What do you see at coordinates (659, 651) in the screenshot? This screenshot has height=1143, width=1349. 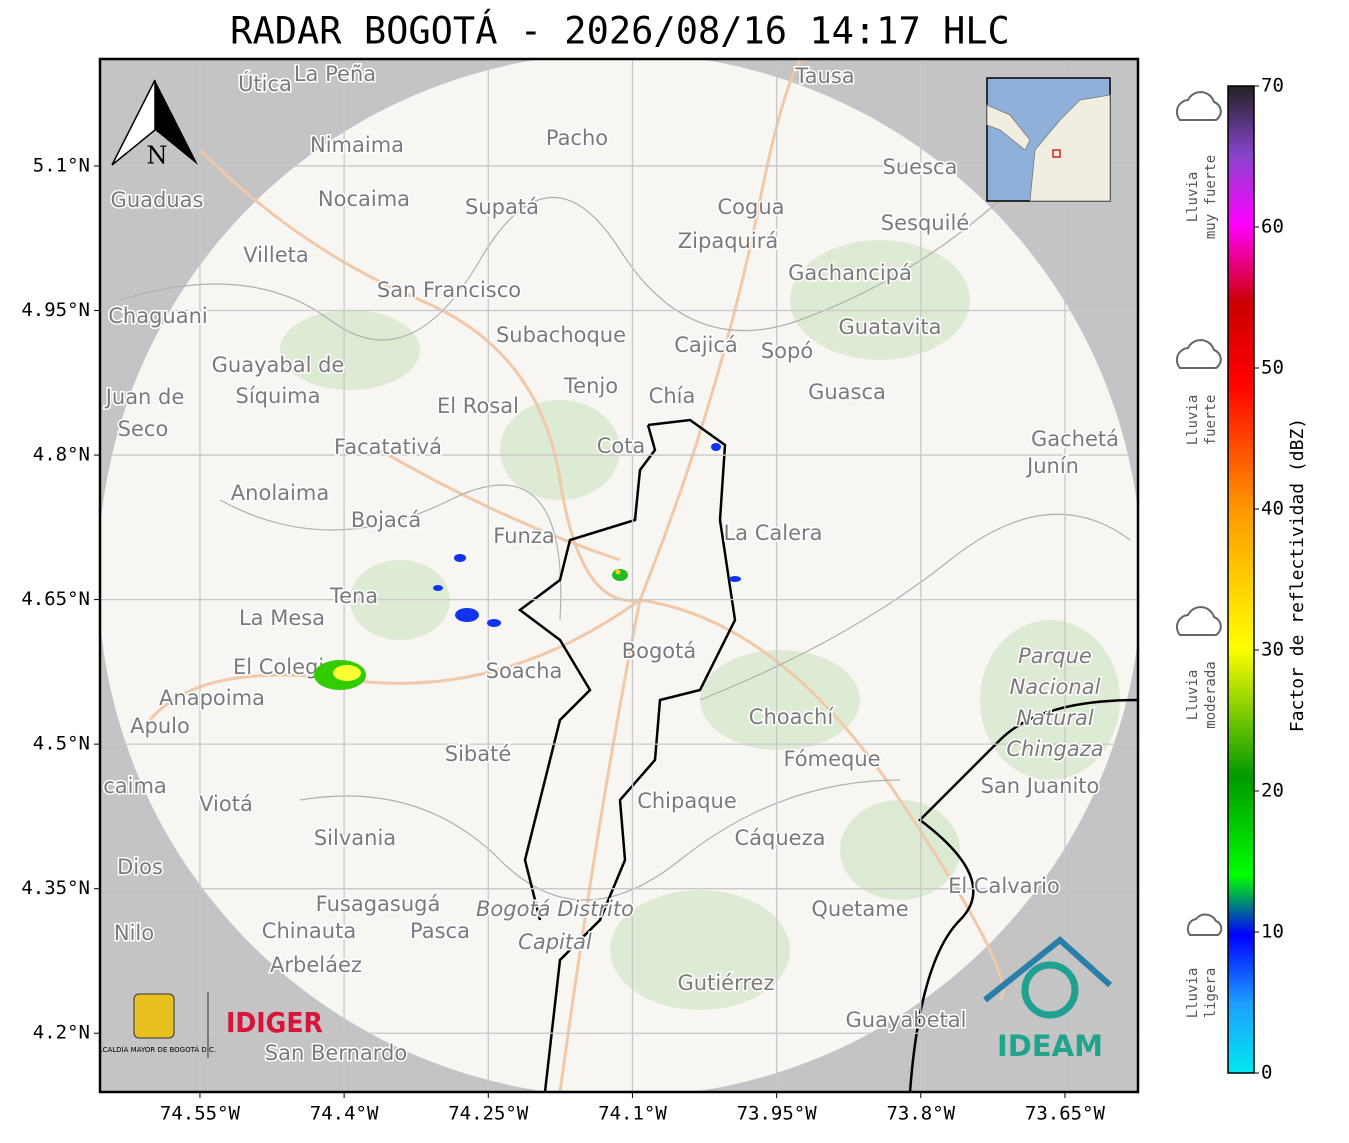 I see `place-label: Bogotá` at bounding box center [659, 651].